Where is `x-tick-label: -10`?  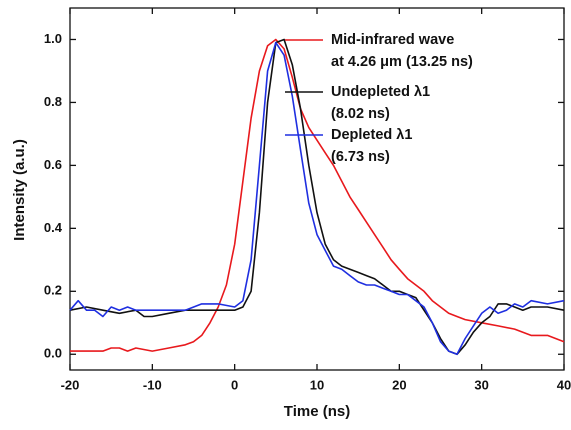
x-tick-label: -10 is located at coordinates (152, 384).